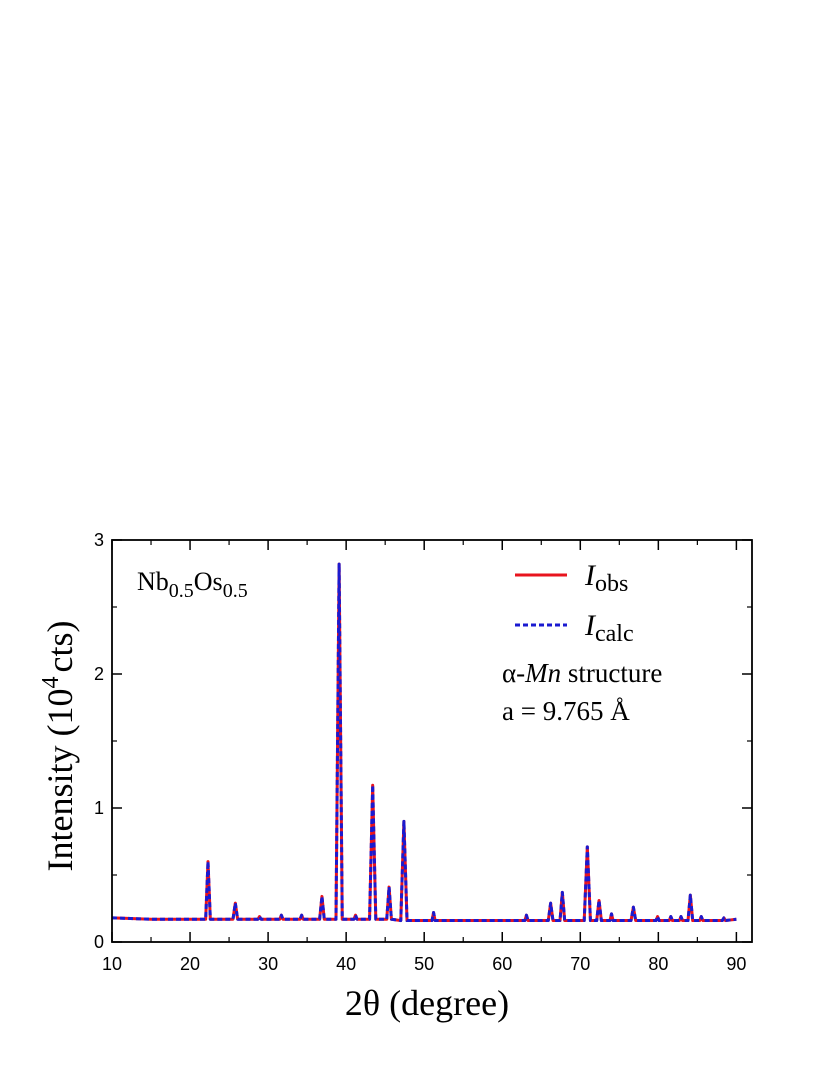 Image resolution: width=830 pixels, height=1075 pixels. What do you see at coordinates (112, 964) in the screenshot?
I see `x-tick-label: 10` at bounding box center [112, 964].